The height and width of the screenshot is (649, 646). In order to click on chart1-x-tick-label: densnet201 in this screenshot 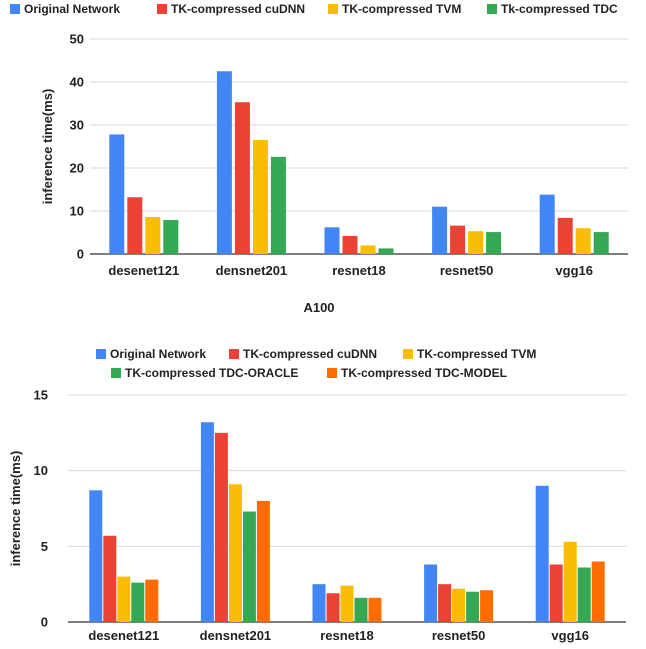, I will do `click(252, 270)`.